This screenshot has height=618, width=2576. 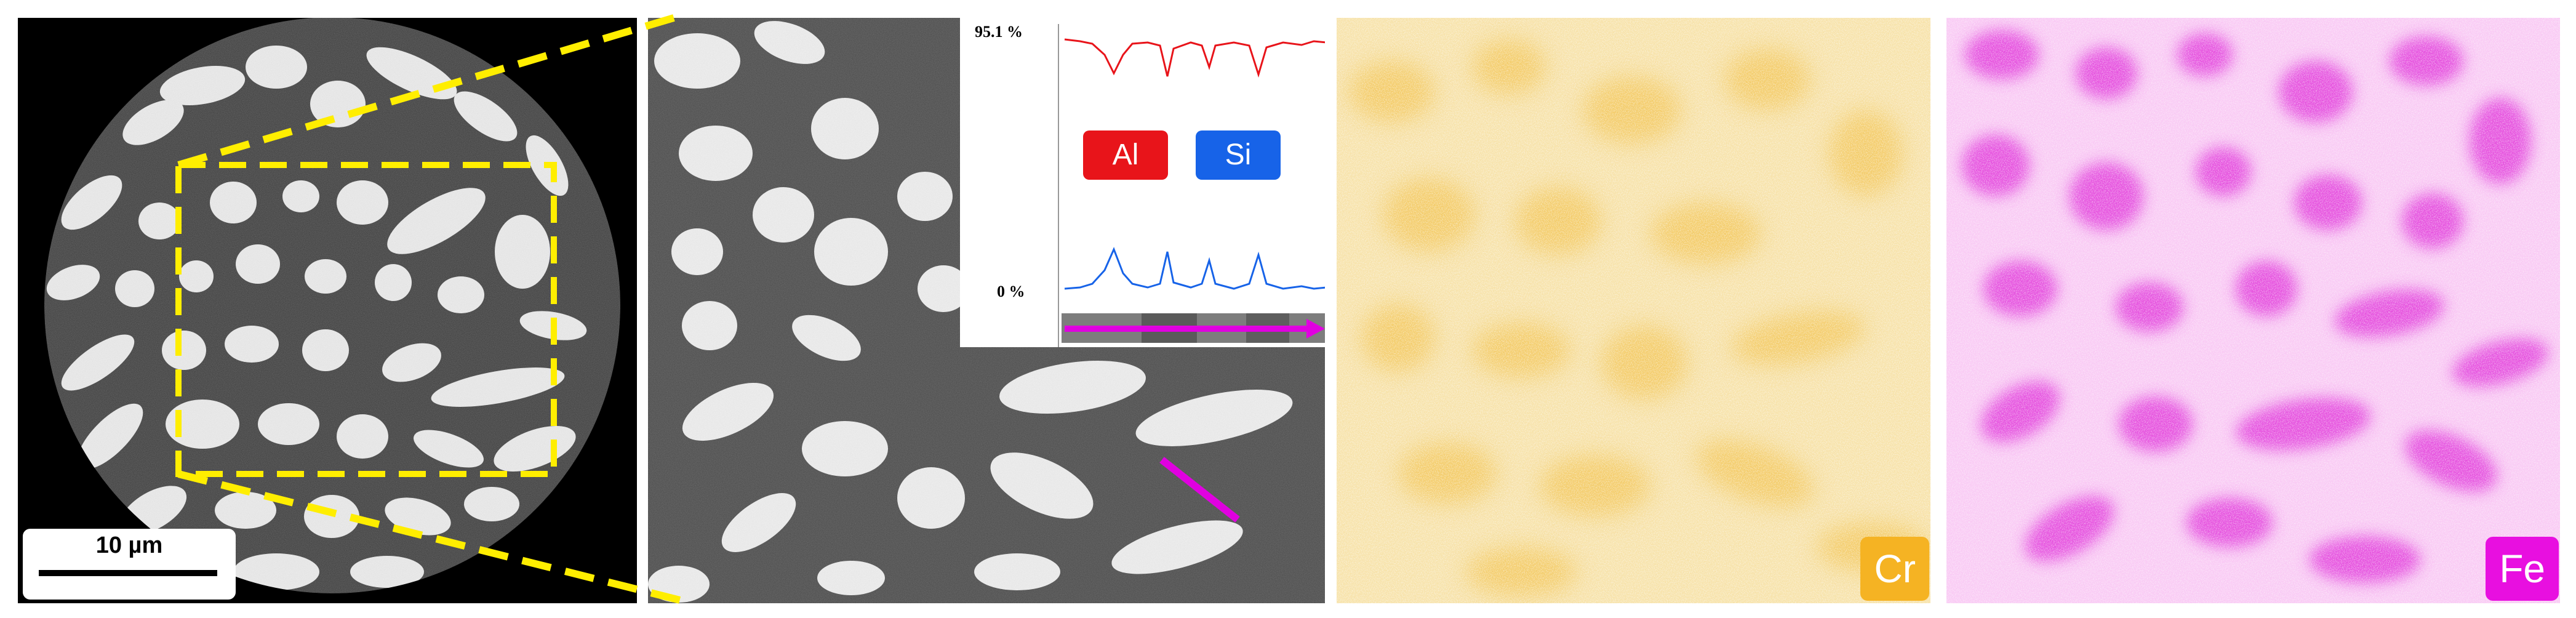 What do you see at coordinates (1315, 329) in the screenshot?
I see `scan-direction-arrow` at bounding box center [1315, 329].